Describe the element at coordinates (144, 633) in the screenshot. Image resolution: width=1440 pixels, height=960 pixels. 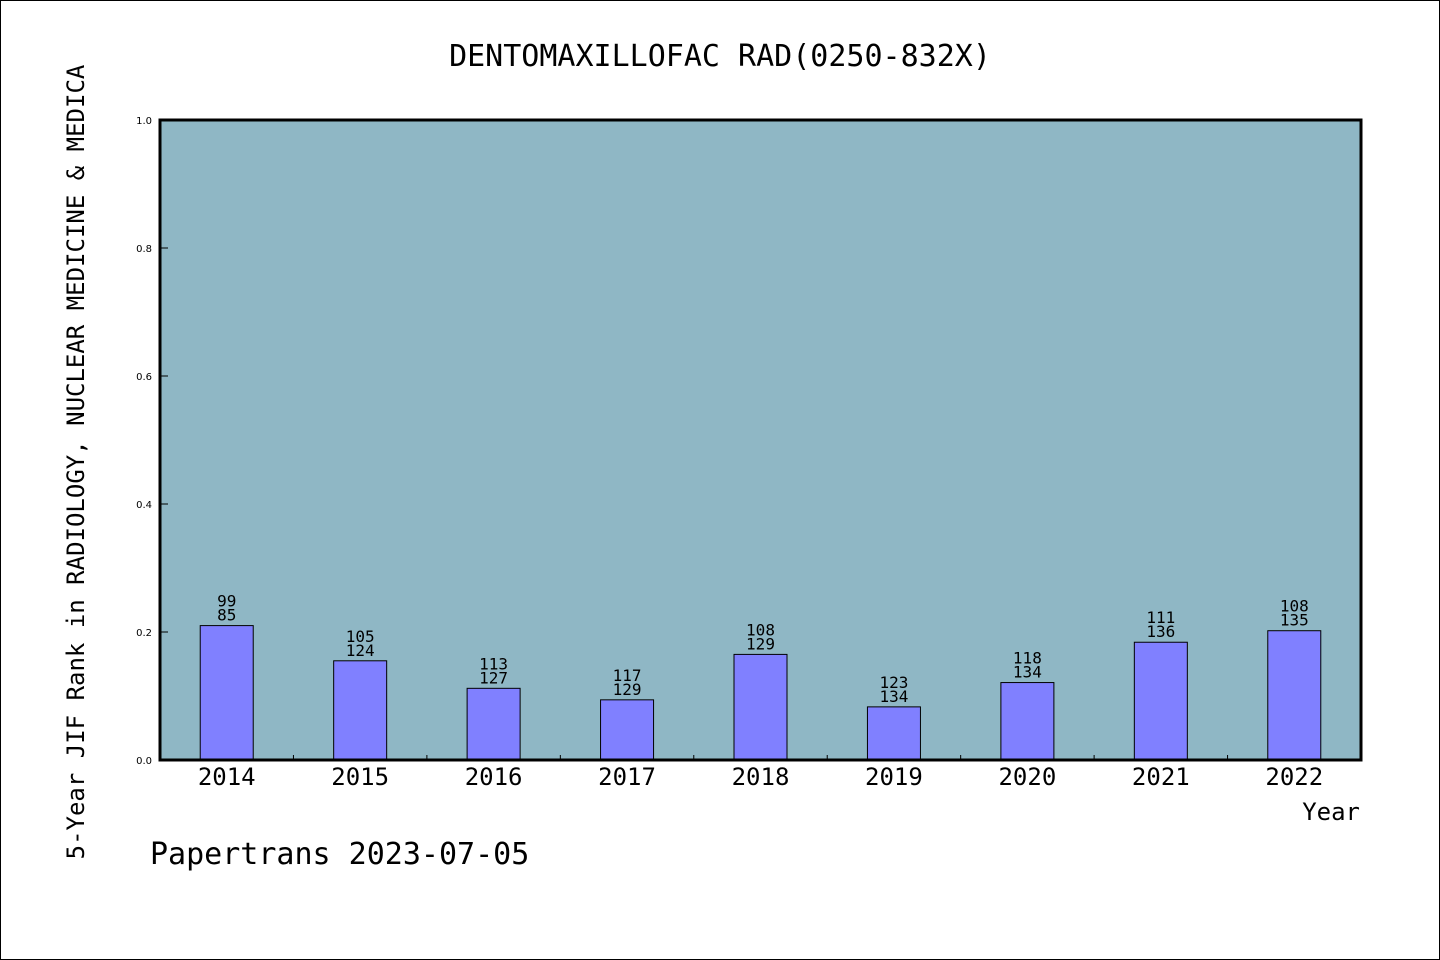
I see `y-tick-label: 0.2` at that location.